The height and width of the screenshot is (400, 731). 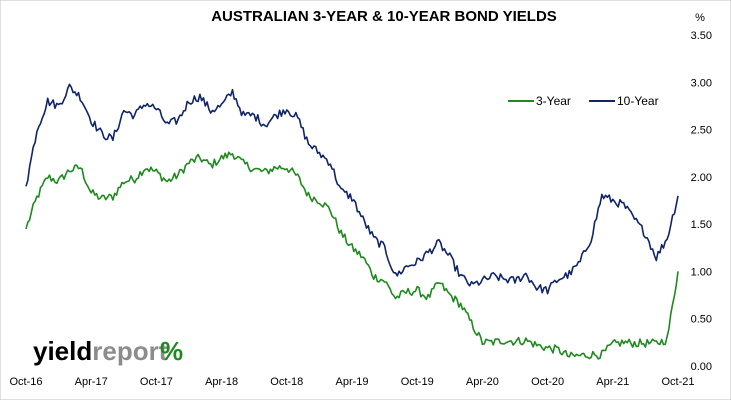 I want to click on x-tick-label: Oct-18, so click(x=286, y=382).